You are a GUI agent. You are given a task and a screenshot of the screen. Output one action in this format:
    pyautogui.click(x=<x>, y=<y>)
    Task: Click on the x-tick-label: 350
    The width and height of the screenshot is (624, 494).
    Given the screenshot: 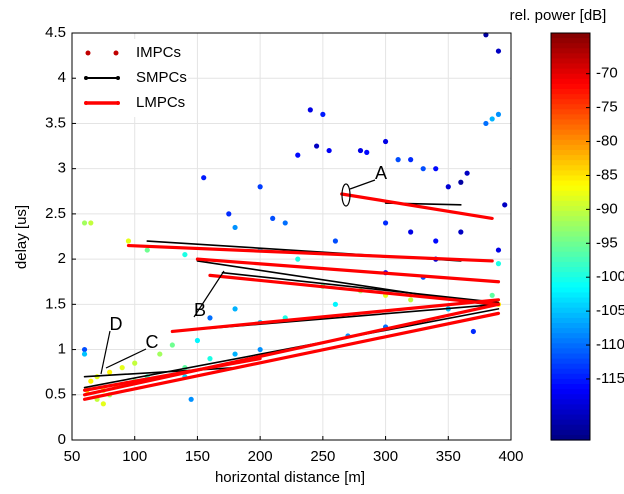 What is the action you would take?
    pyautogui.click(x=448, y=456)
    